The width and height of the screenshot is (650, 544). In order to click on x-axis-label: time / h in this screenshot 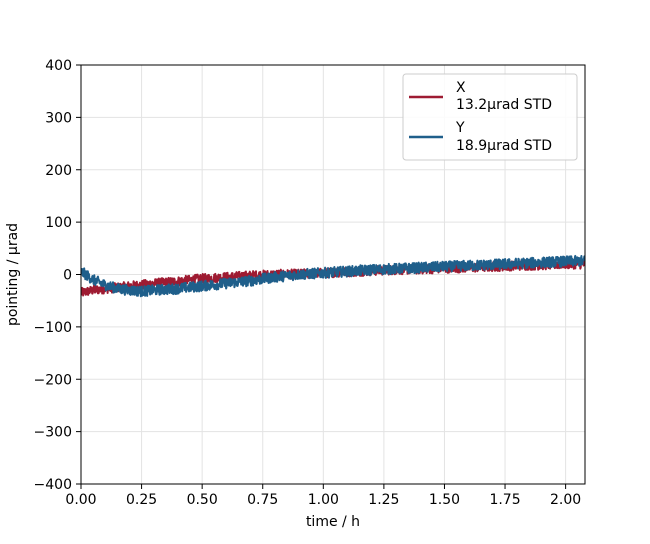, I will do `click(333, 522)`.